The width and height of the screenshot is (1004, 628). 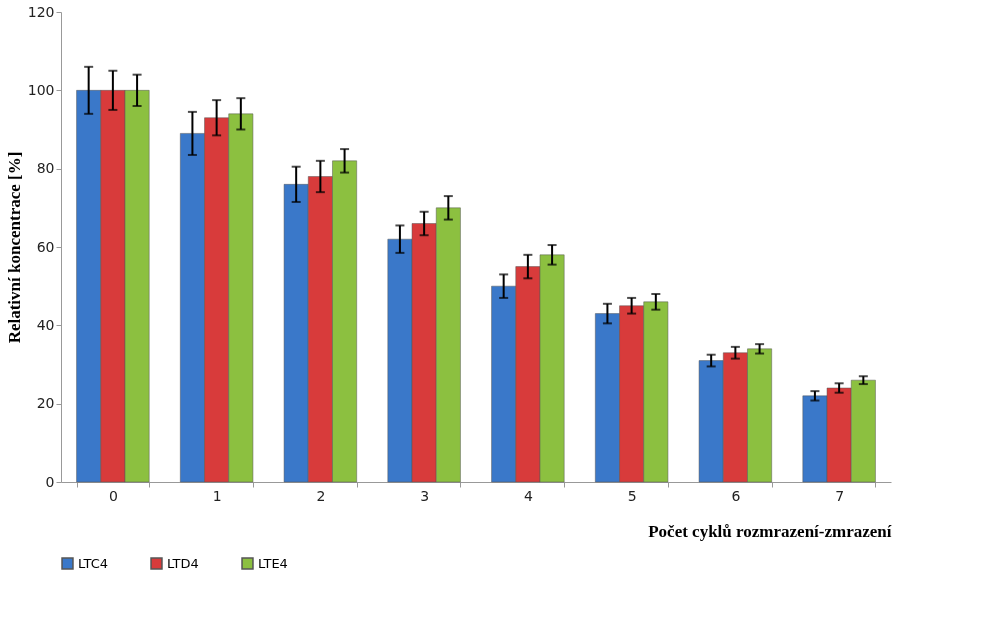 What do you see at coordinates (528, 495) in the screenshot?
I see `x-tick-label: 4` at bounding box center [528, 495].